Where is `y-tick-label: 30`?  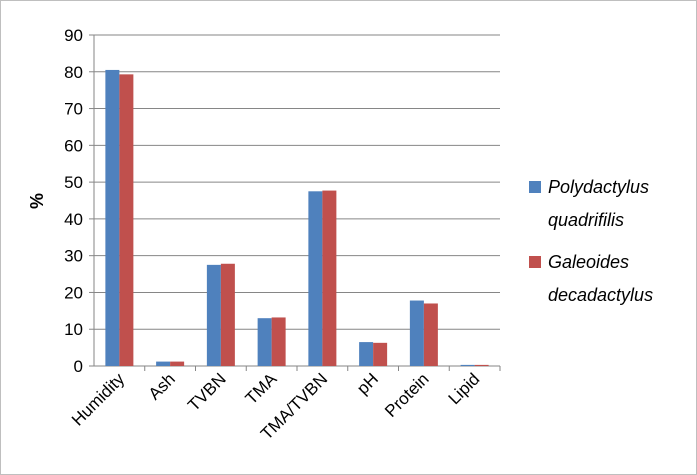
y-tick-label: 30 is located at coordinates (73, 256).